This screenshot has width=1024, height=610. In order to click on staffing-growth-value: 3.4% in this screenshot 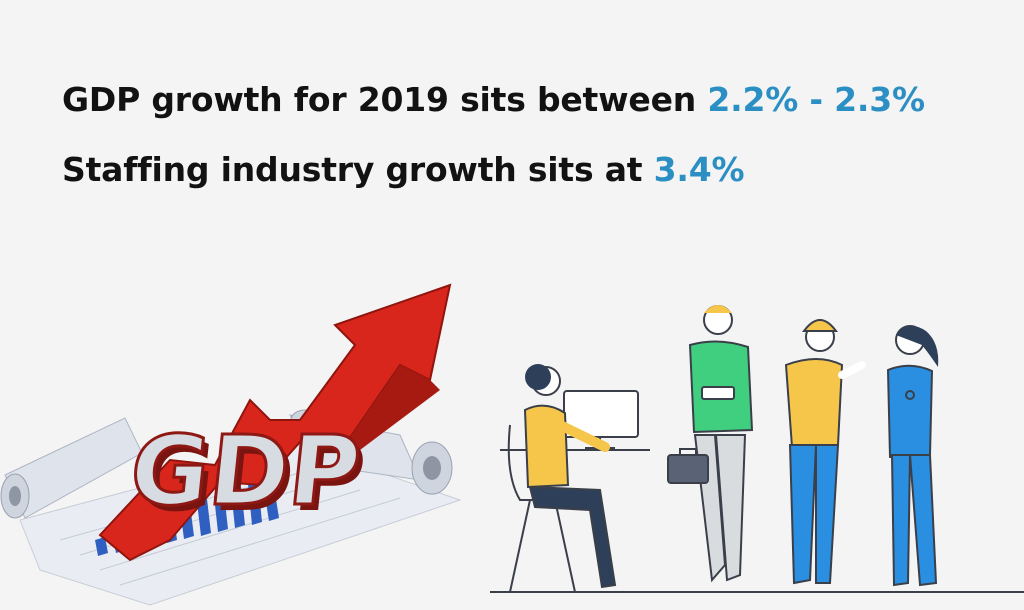, I will do `click(699, 169)`.